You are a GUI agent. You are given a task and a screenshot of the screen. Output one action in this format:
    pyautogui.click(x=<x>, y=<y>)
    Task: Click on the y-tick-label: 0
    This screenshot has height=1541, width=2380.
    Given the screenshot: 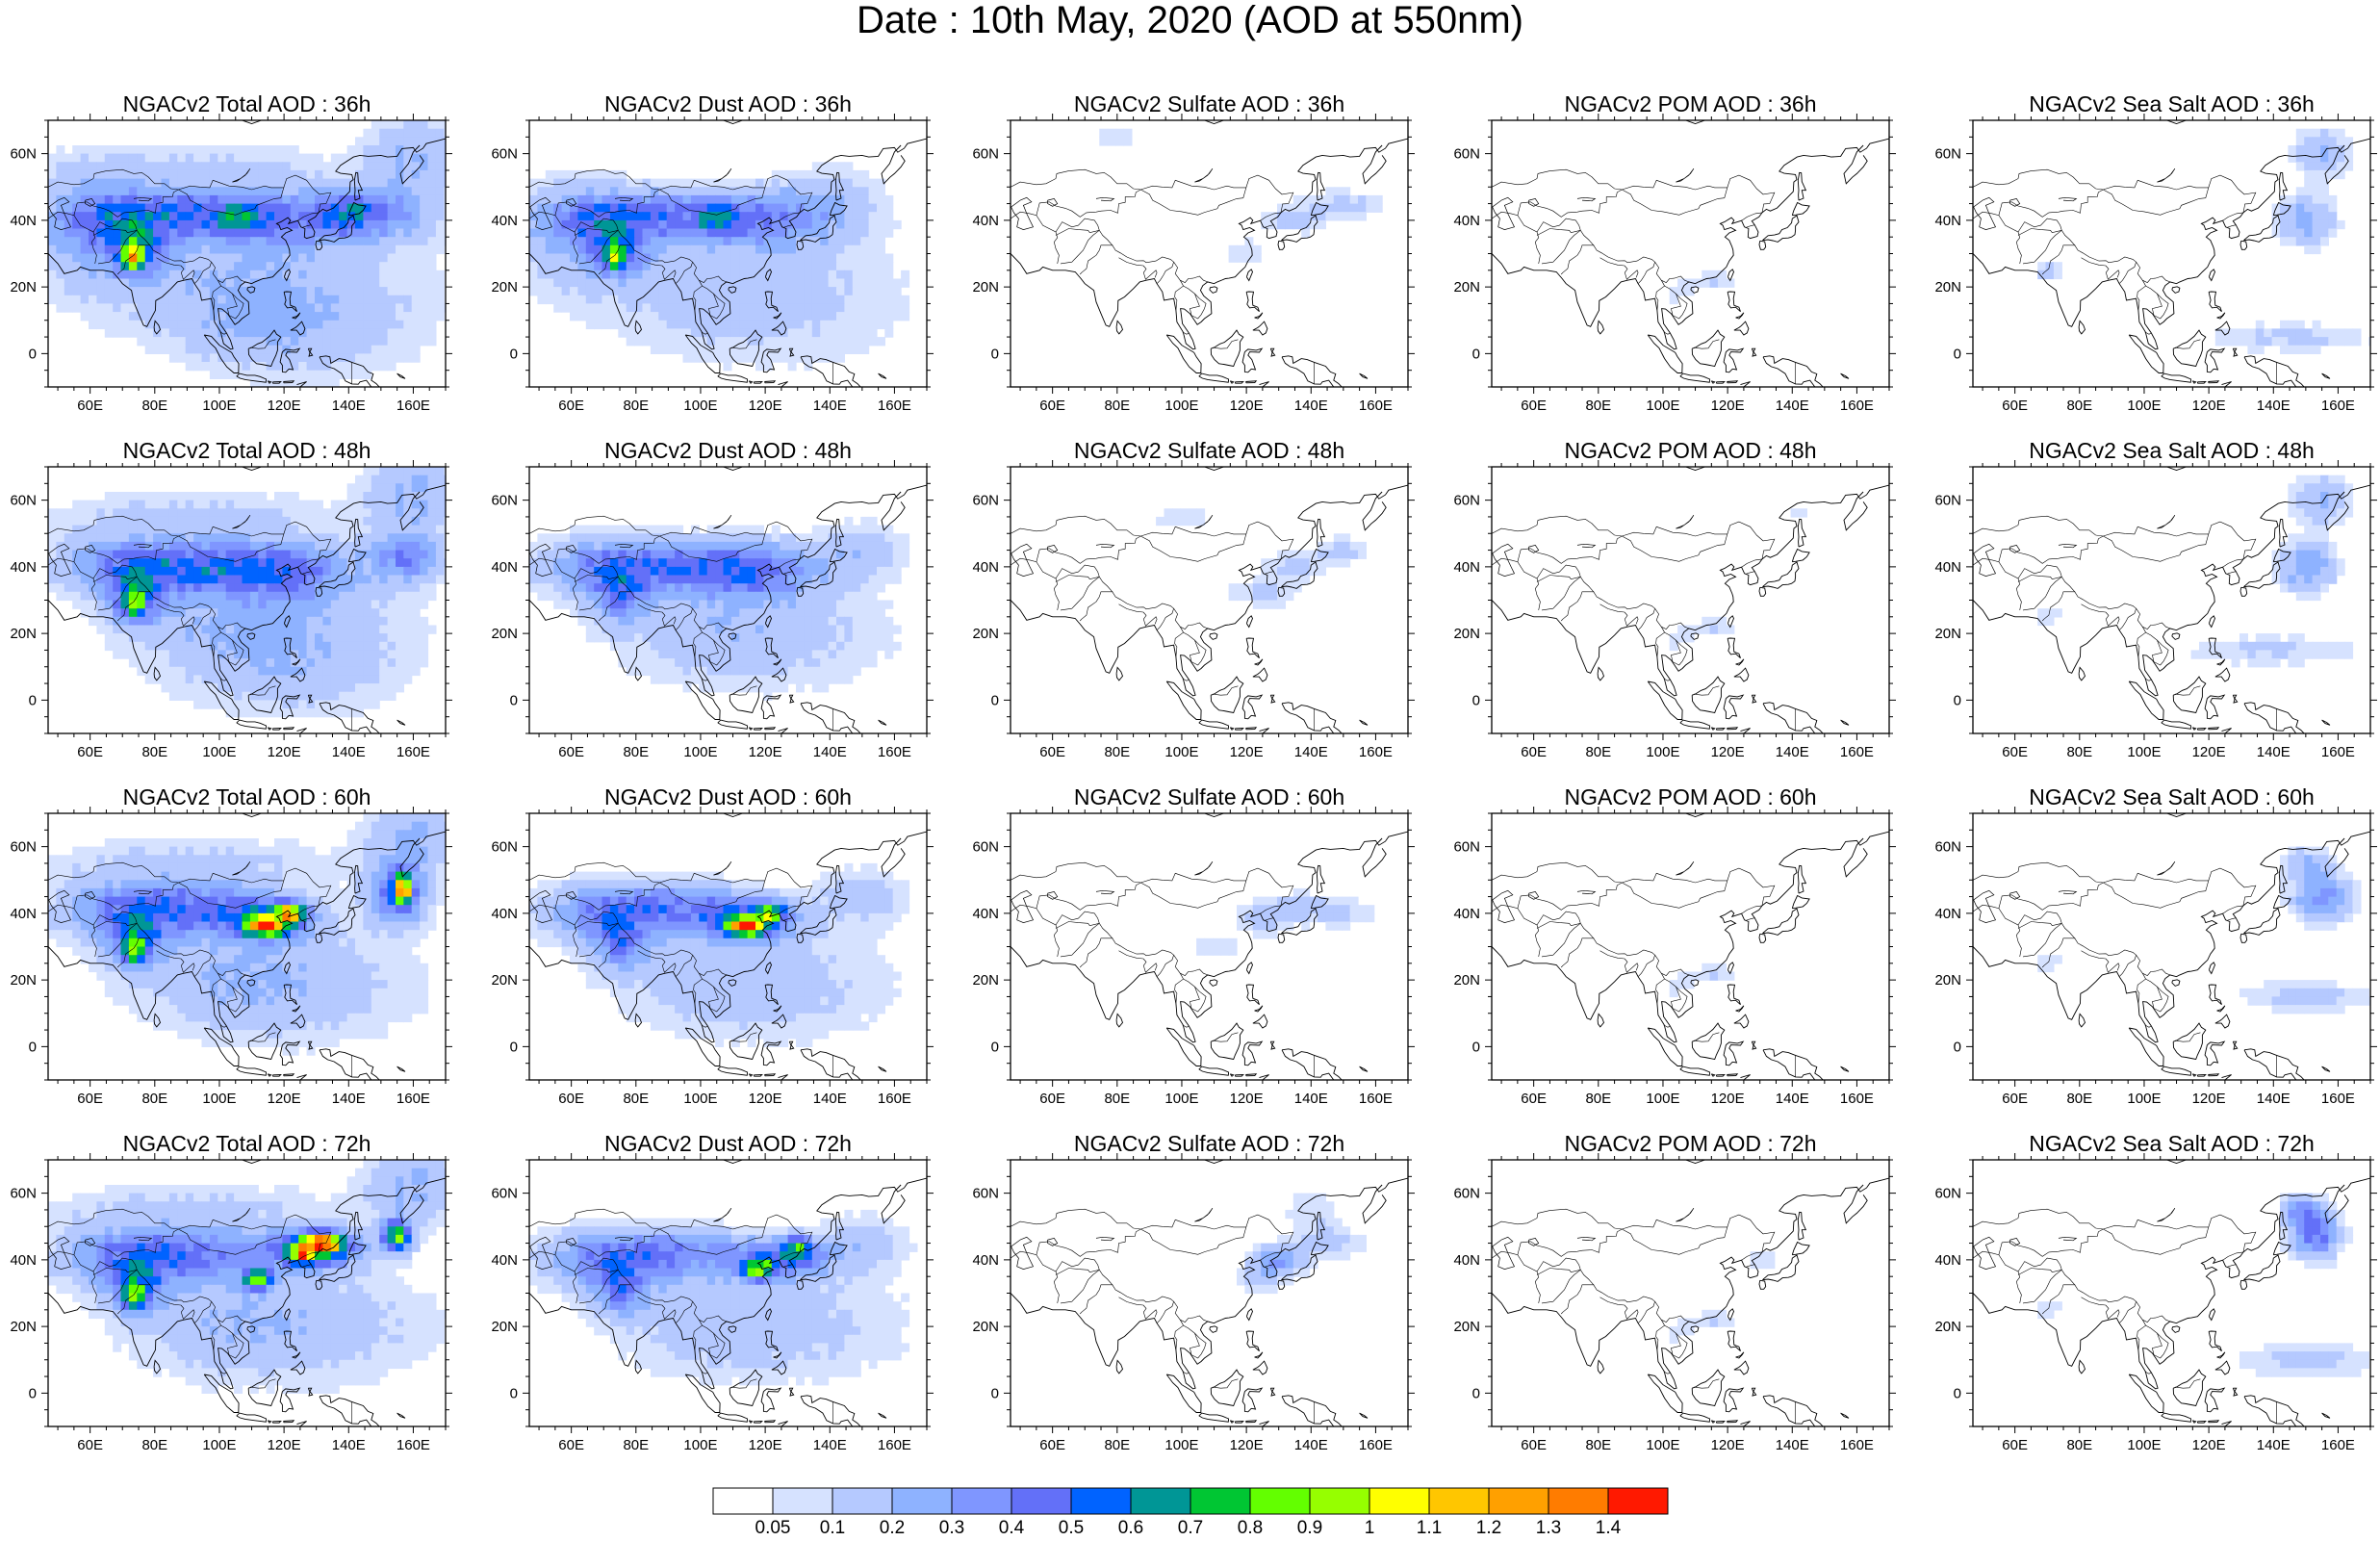 What is the action you would take?
    pyautogui.click(x=33, y=700)
    